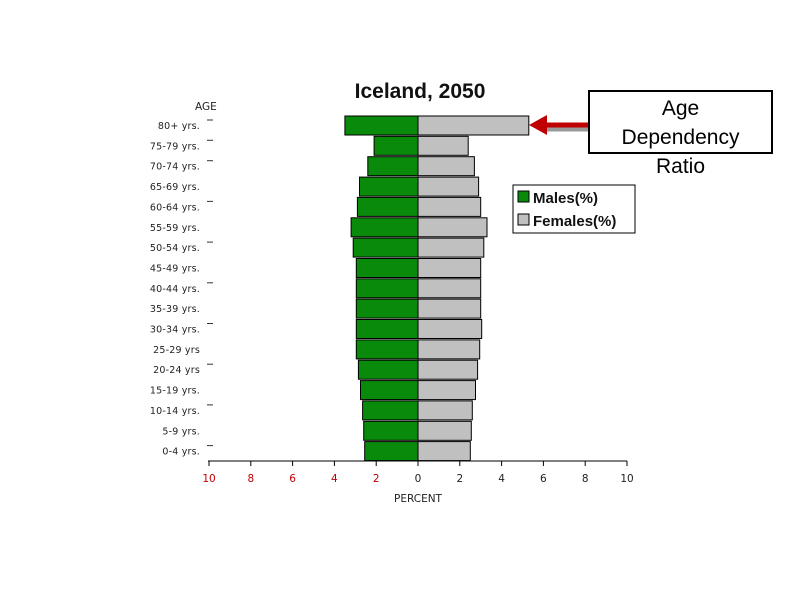  What do you see at coordinates (420, 91) in the screenshot?
I see `chart-title: Iceland, 2050` at bounding box center [420, 91].